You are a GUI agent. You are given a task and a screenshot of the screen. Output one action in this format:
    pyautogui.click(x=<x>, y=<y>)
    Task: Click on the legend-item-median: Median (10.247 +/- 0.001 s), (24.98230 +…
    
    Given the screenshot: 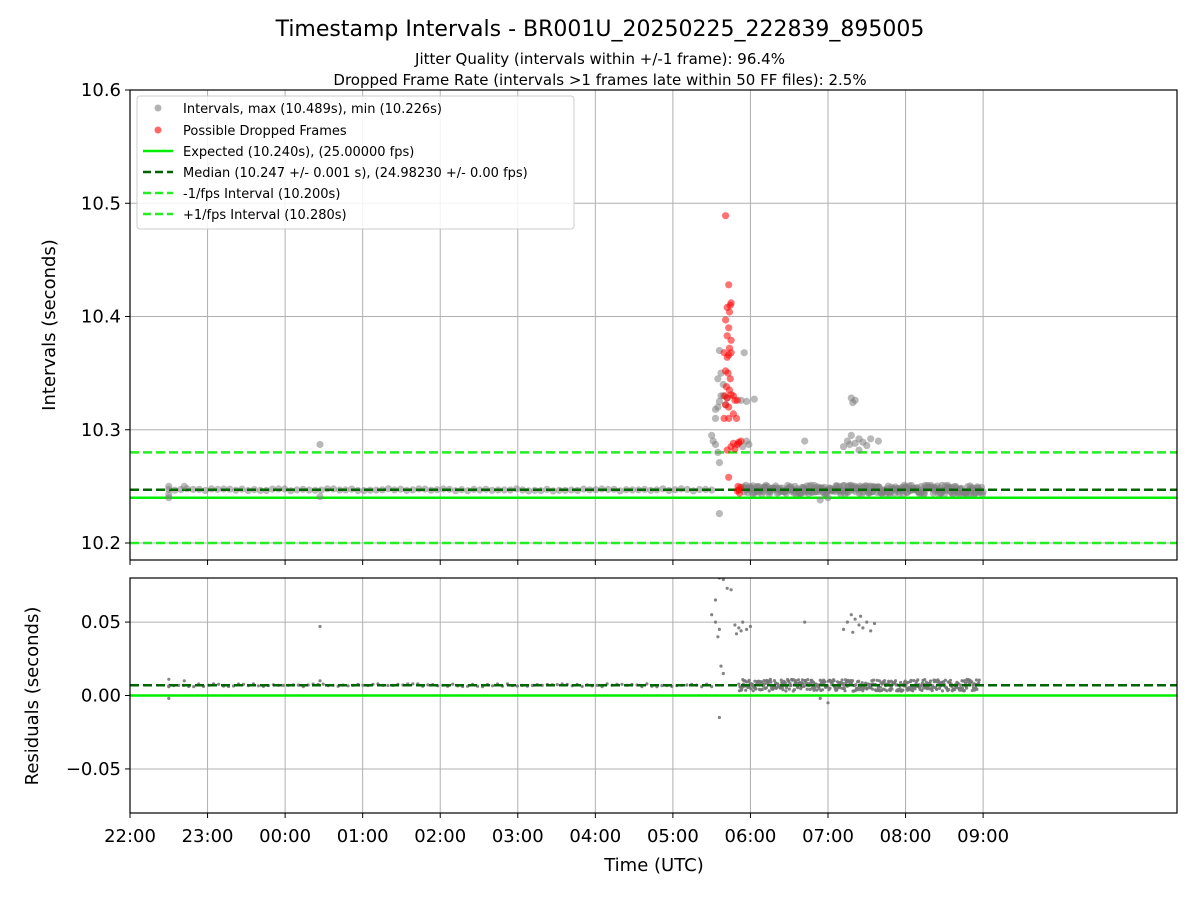 What is the action you would take?
    pyautogui.click(x=335, y=173)
    